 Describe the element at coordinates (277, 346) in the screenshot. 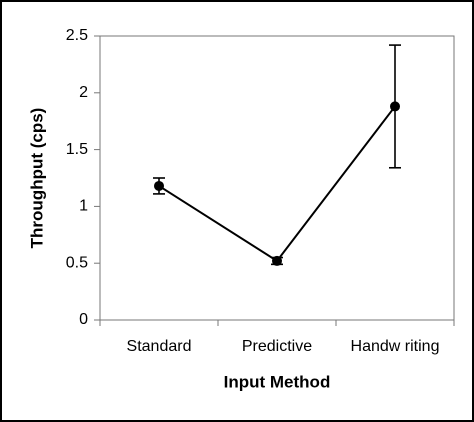

I see `x-tick-label: Predictive` at that location.